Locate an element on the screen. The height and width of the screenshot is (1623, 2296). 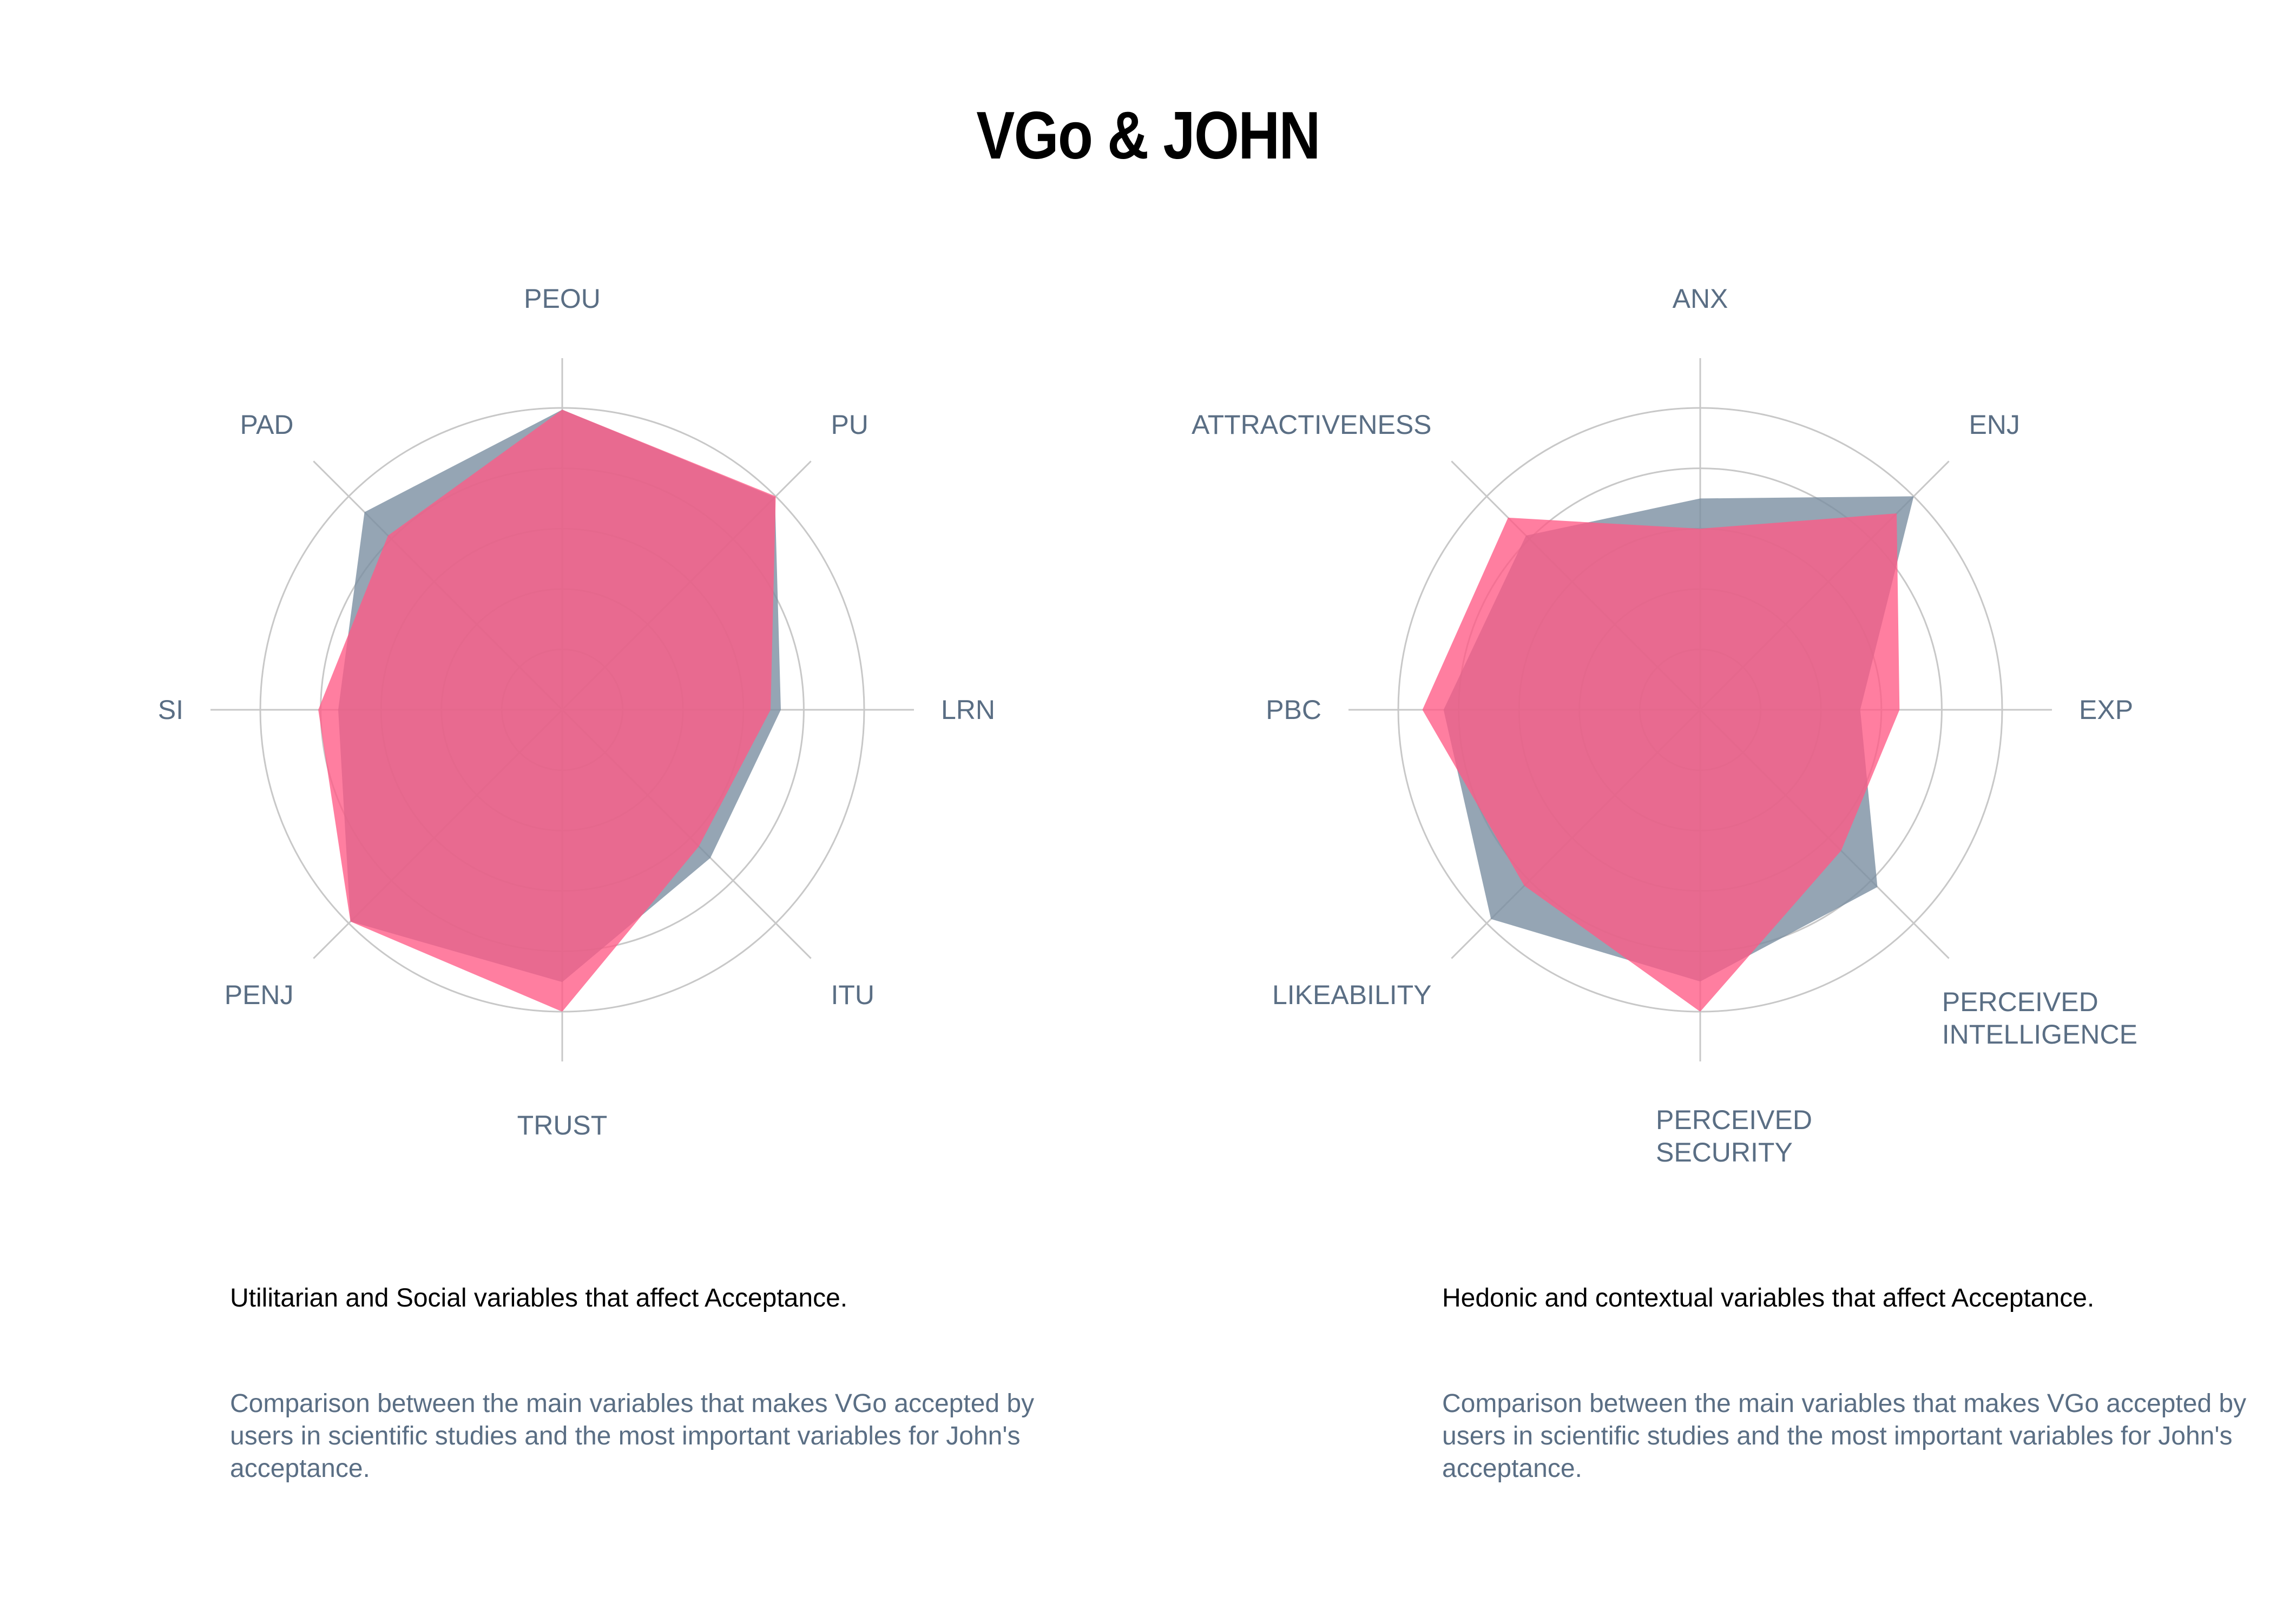
axis-label-pad: PAD is located at coordinates (266, 425).